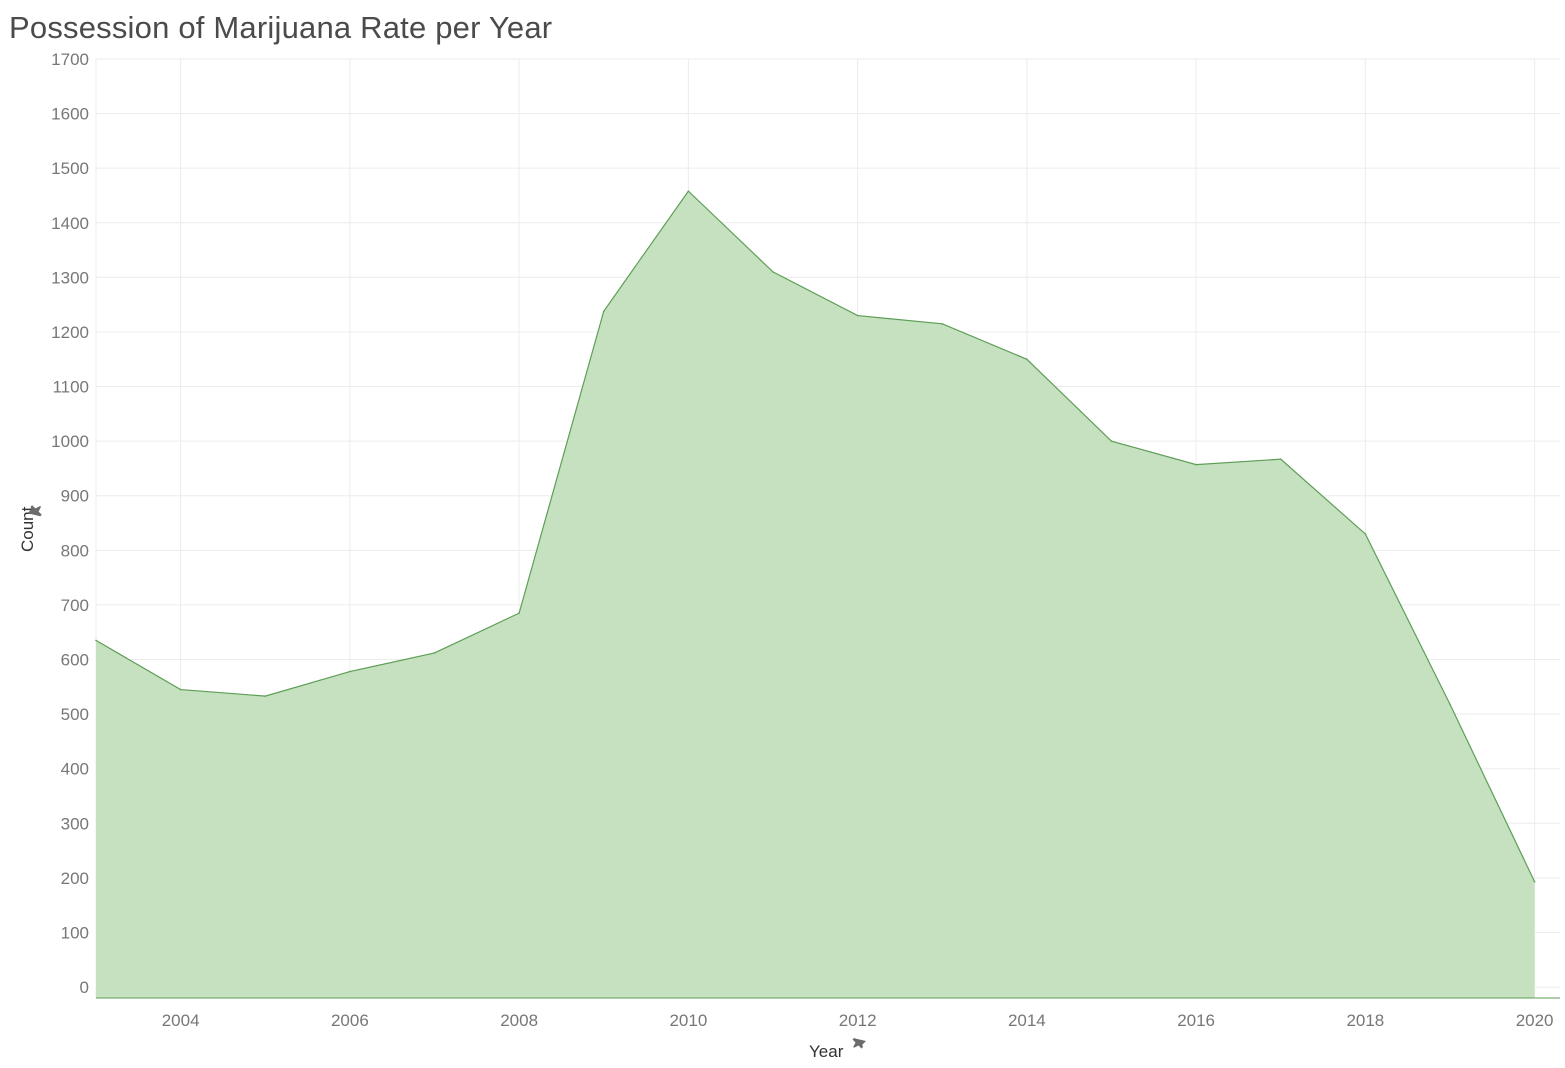 This screenshot has width=1565, height=1068. Describe the element at coordinates (70, 441) in the screenshot. I see `y-tick-label: 1000` at that location.